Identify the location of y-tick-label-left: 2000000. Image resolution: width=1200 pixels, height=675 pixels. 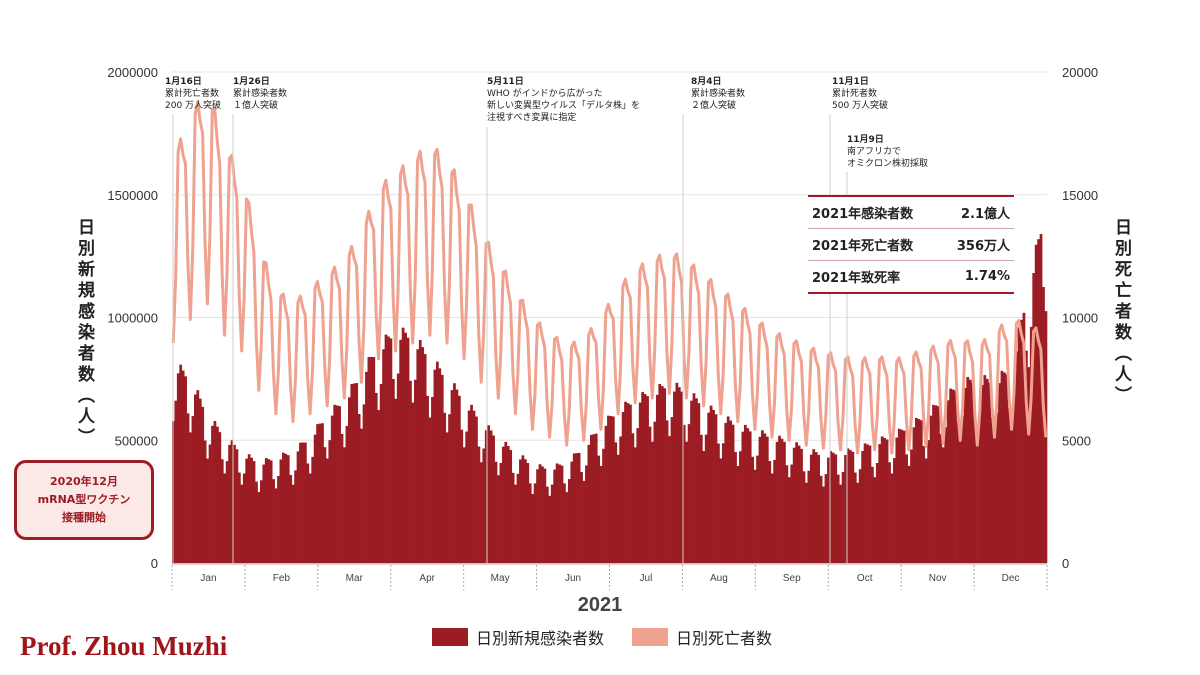
(132, 72).